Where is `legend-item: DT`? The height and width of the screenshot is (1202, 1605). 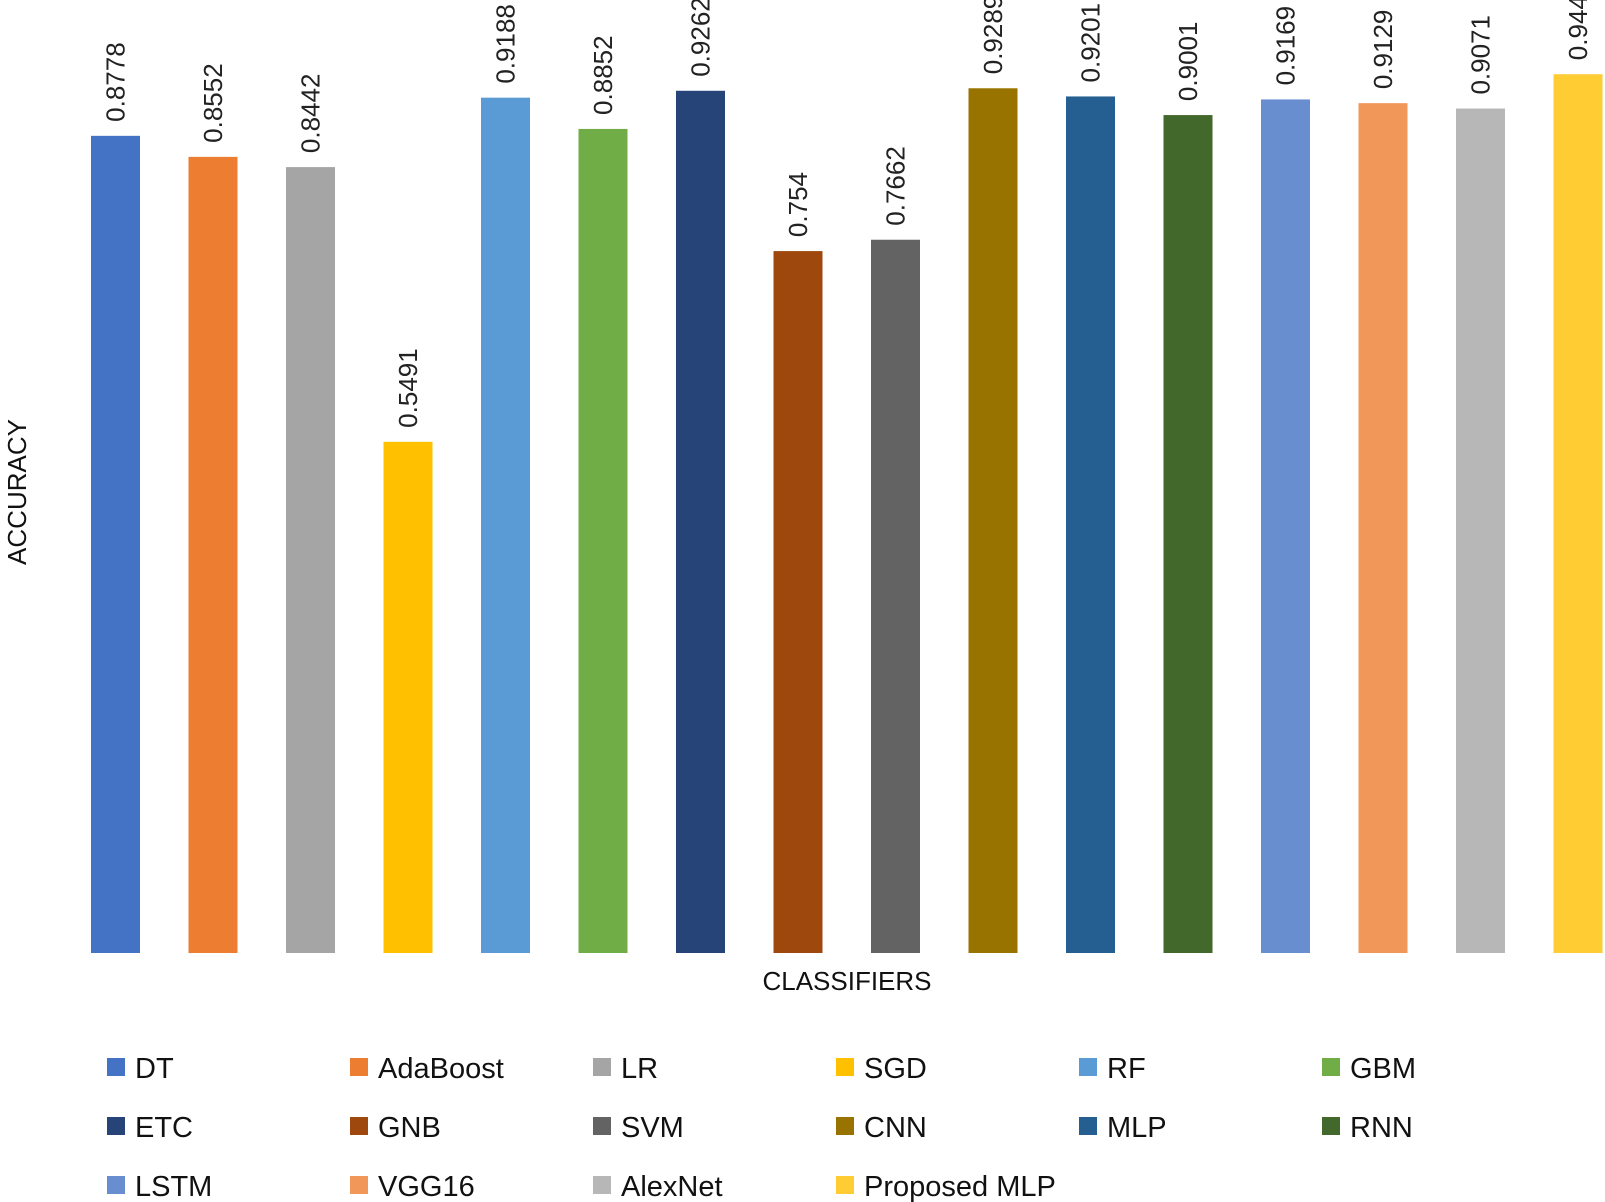 legend-item: DT is located at coordinates (140, 1069).